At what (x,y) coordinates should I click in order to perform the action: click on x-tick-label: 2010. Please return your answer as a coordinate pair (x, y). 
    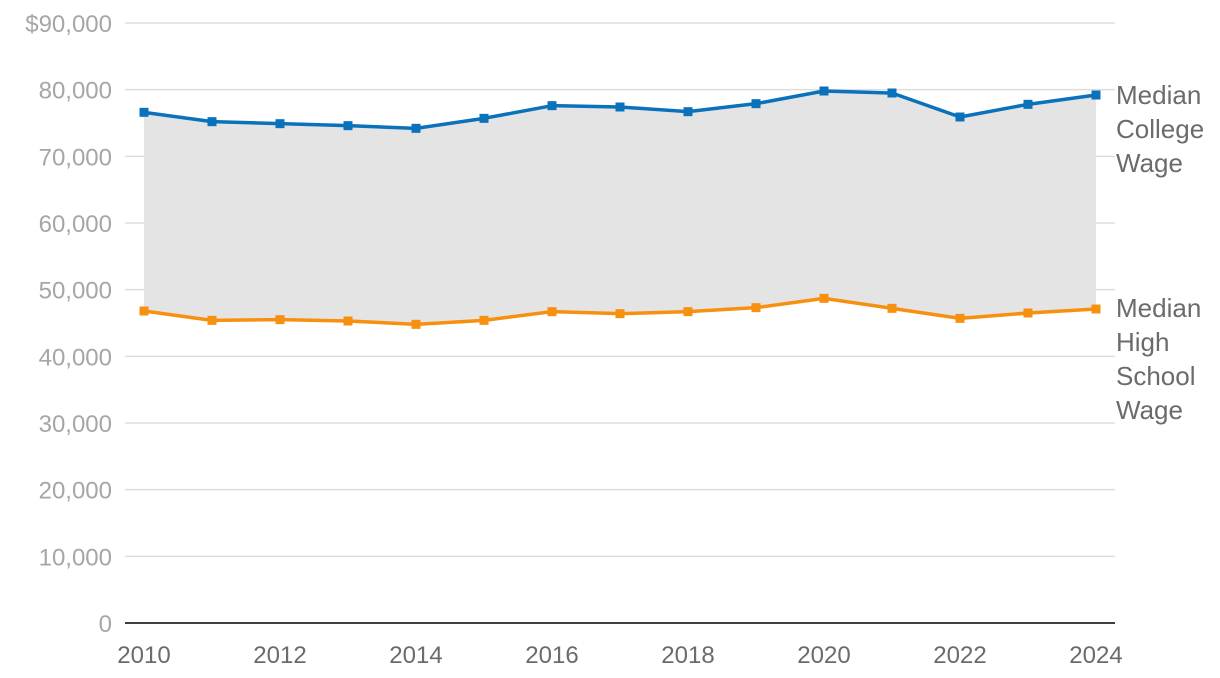
    Looking at the image, I should click on (143, 655).